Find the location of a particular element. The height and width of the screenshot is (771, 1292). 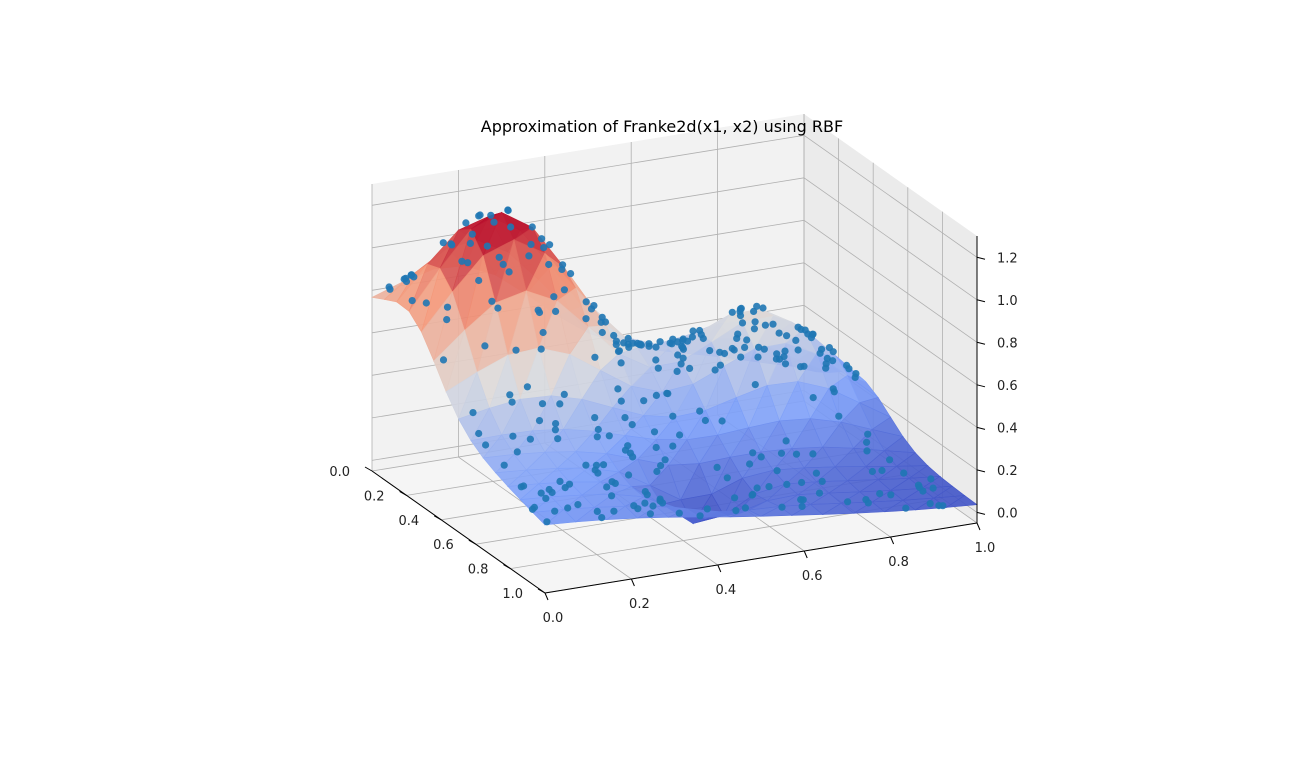

x1-tick-label: 0.8 is located at coordinates (478, 570).